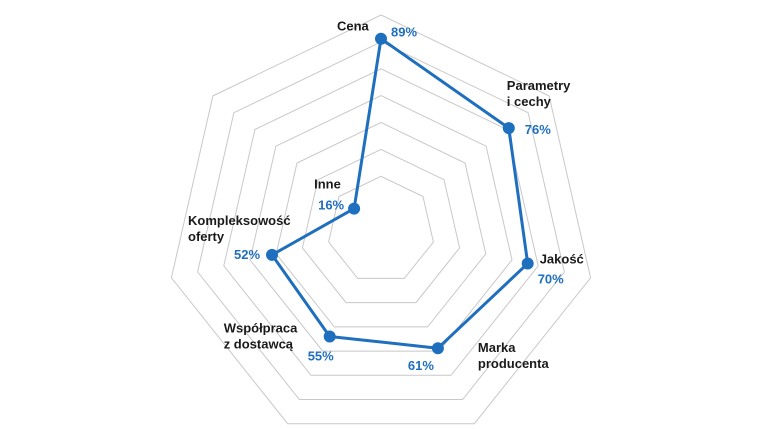  I want to click on category-label: Inne, so click(327, 184).